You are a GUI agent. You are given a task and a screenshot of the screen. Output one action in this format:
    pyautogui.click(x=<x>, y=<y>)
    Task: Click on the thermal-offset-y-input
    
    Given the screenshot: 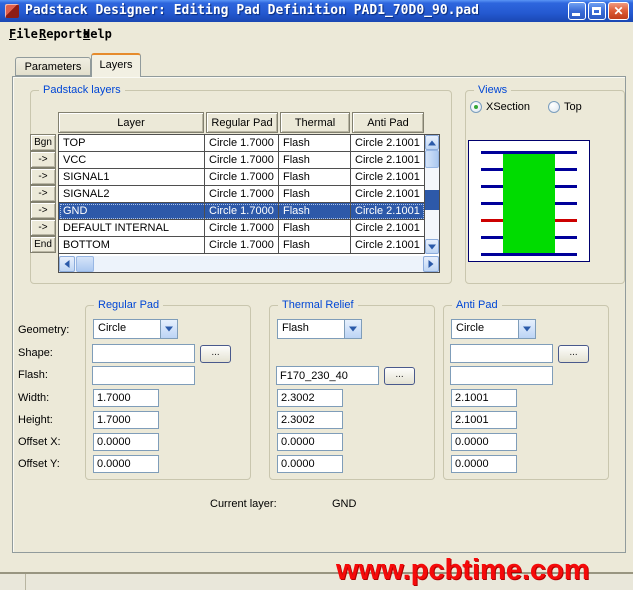 What is the action you would take?
    pyautogui.click(x=310, y=464)
    